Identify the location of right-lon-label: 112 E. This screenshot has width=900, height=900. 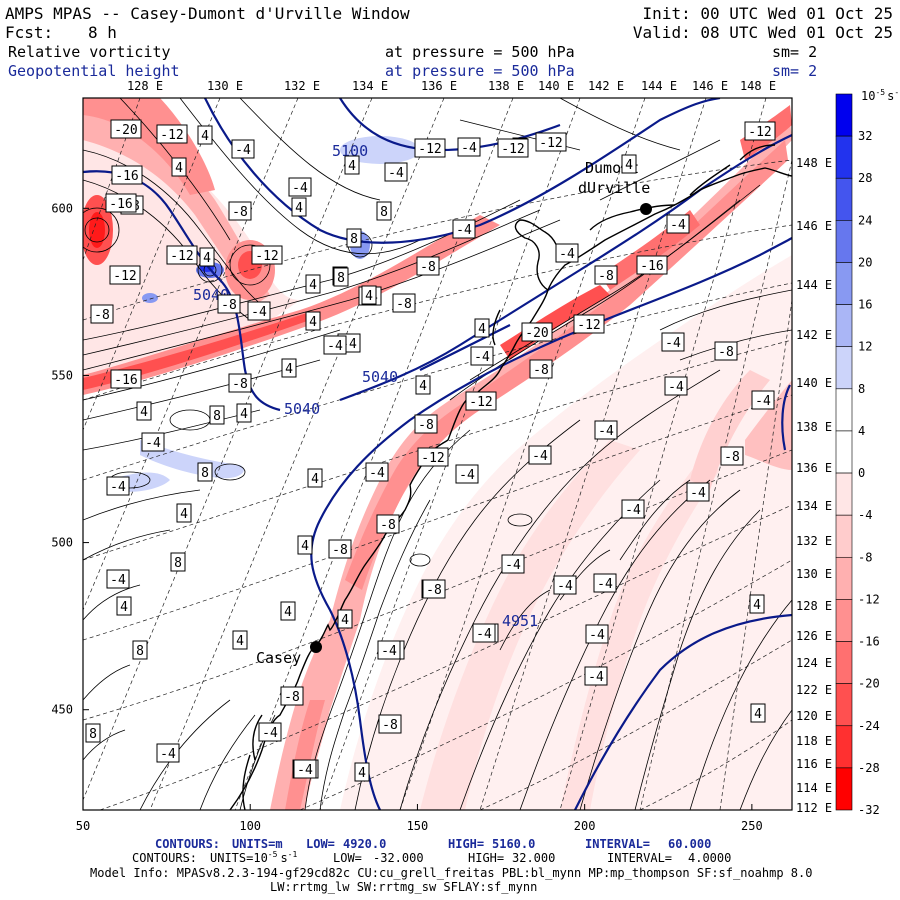
(814, 808).